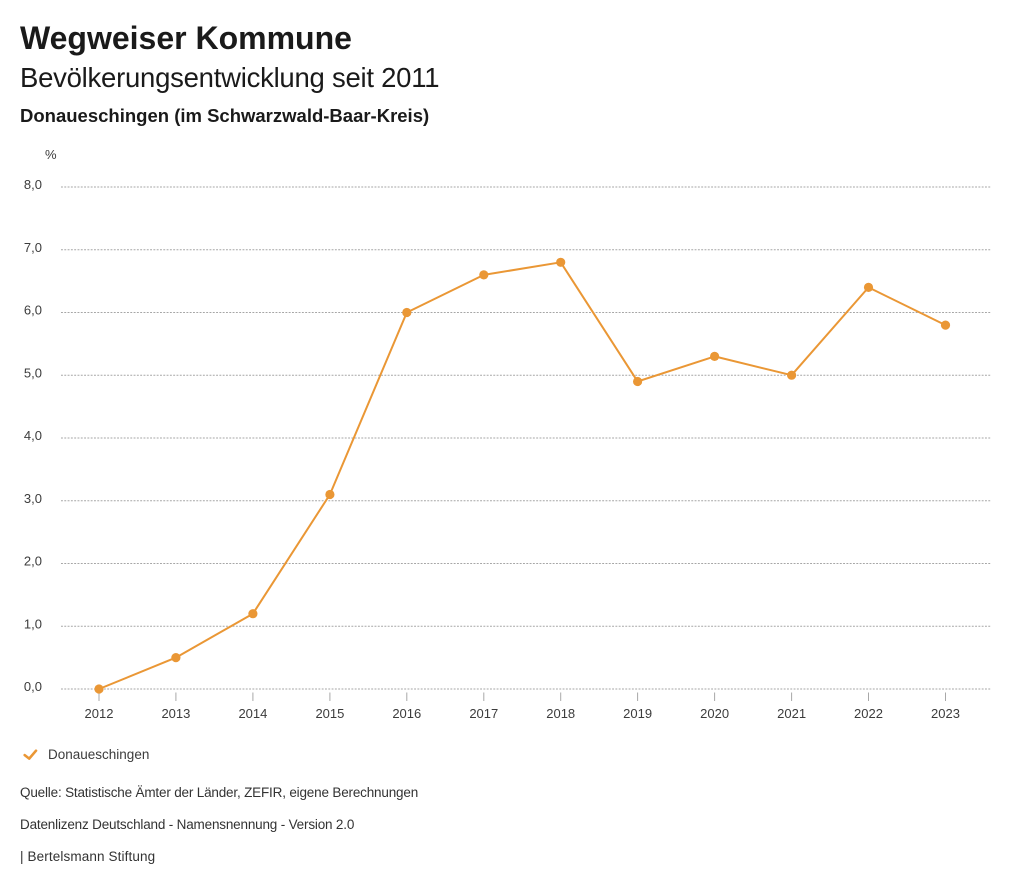  Describe the element at coordinates (714, 713) in the screenshot. I see `svg-text: 2020` at that location.